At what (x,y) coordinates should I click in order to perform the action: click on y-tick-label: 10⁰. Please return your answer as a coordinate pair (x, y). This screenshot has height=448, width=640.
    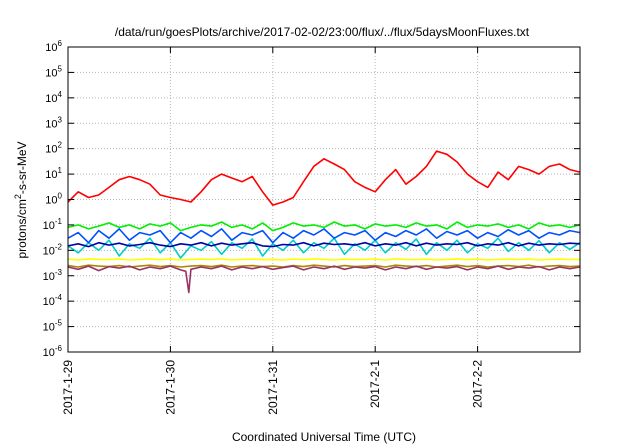
    Looking at the image, I should click on (53, 199).